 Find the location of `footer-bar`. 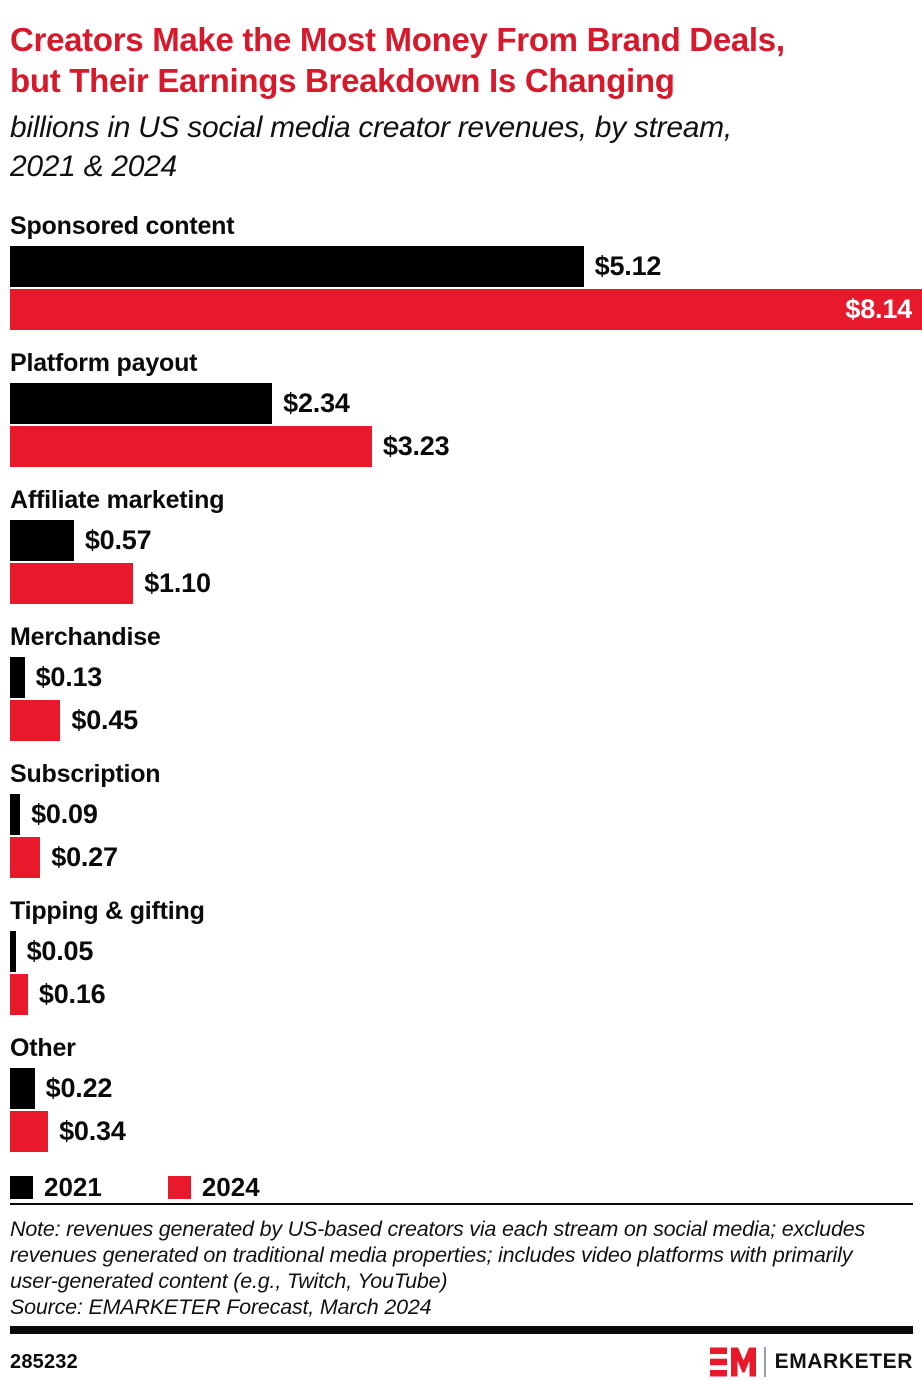

footer-bar is located at coordinates (461, 1330).